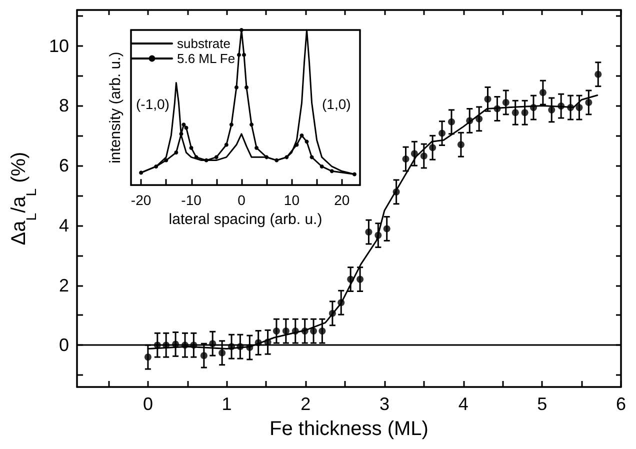 The width and height of the screenshot is (636, 449). What do you see at coordinates (349, 429) in the screenshot?
I see `x-axis-title: Fe thickness (ML)` at bounding box center [349, 429].